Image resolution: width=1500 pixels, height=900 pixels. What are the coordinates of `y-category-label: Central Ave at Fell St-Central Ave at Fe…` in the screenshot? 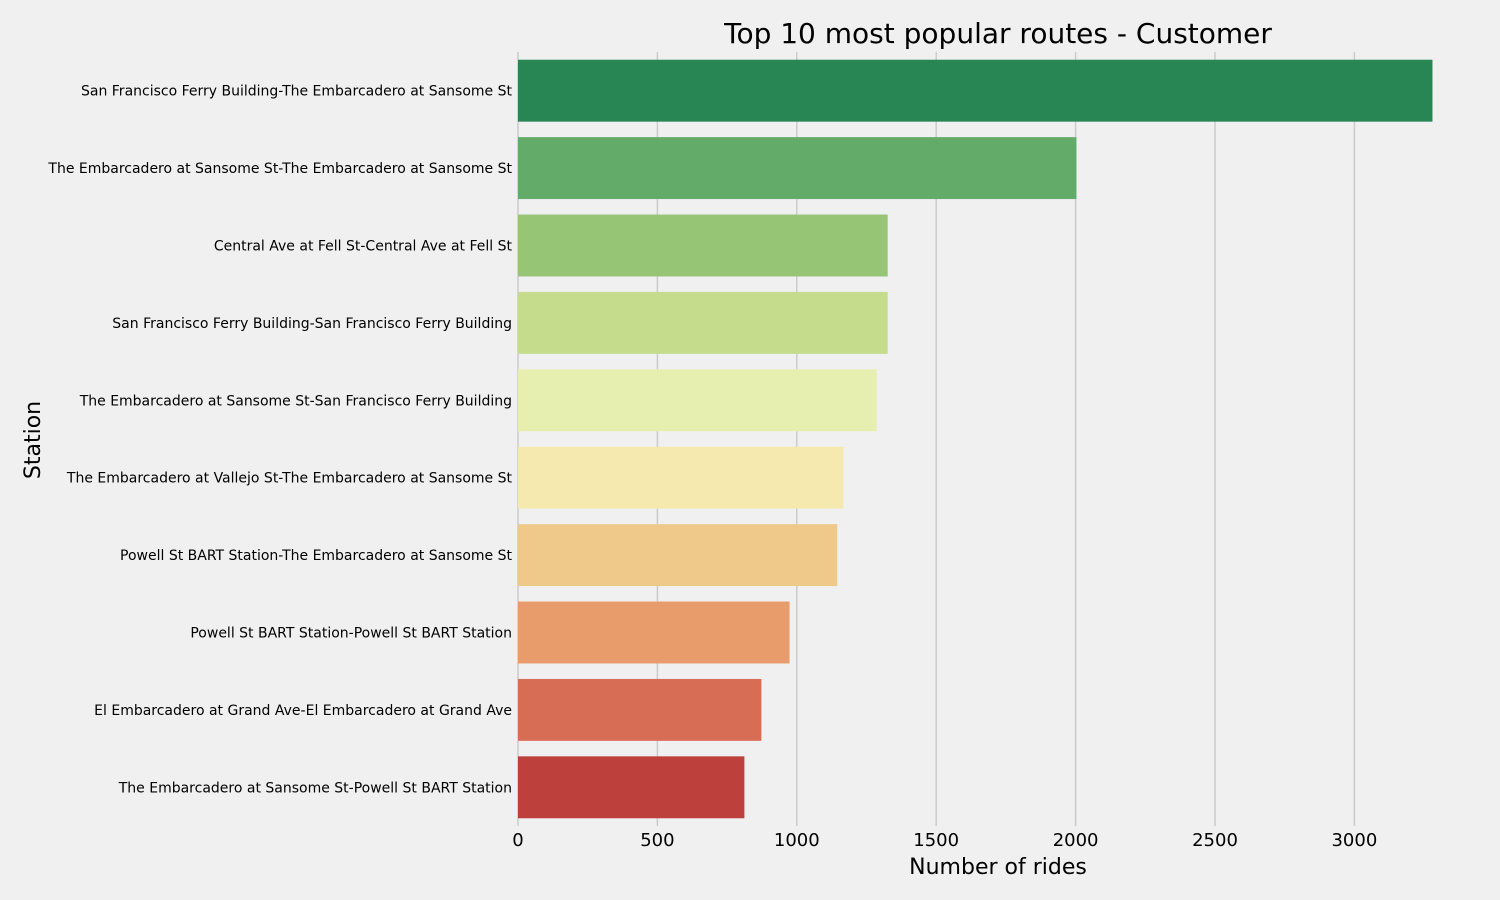 It's located at (363, 247).